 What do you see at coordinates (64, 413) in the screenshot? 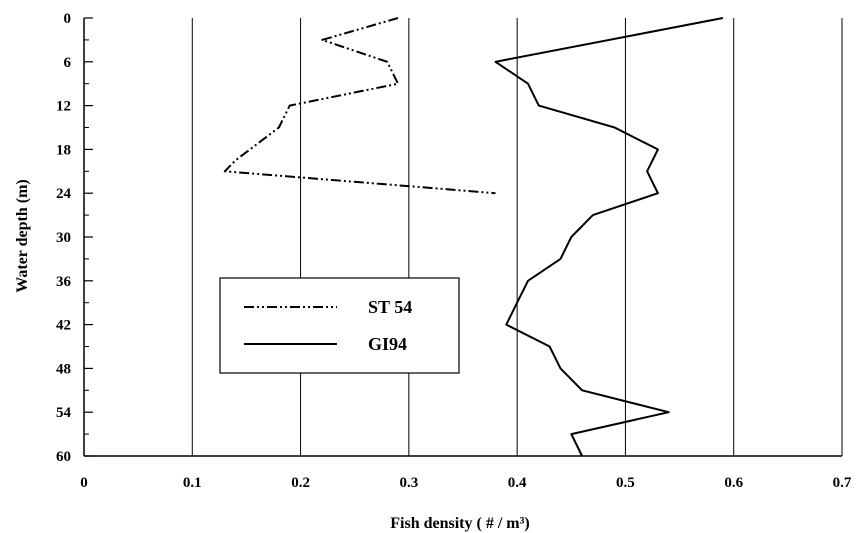
I see `y-tick-label: 54` at bounding box center [64, 413].